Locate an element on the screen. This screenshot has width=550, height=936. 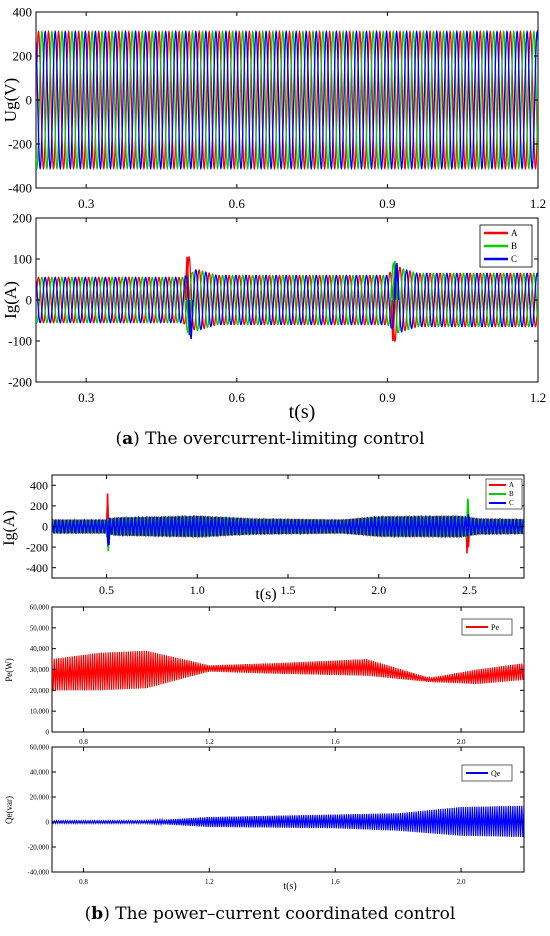
y-tick-label: 30,000 is located at coordinates (40, 670).